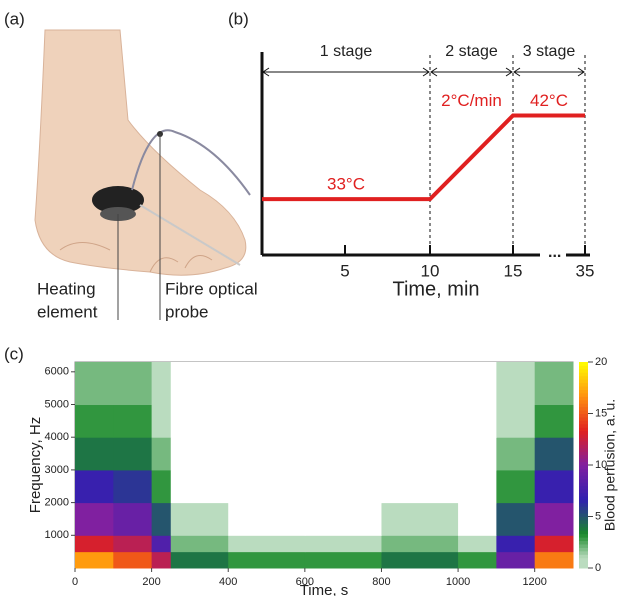 This screenshot has height=601, width=618. What do you see at coordinates (601, 465) in the screenshot?
I see `colorbar-tick-label: 10` at bounding box center [601, 465].